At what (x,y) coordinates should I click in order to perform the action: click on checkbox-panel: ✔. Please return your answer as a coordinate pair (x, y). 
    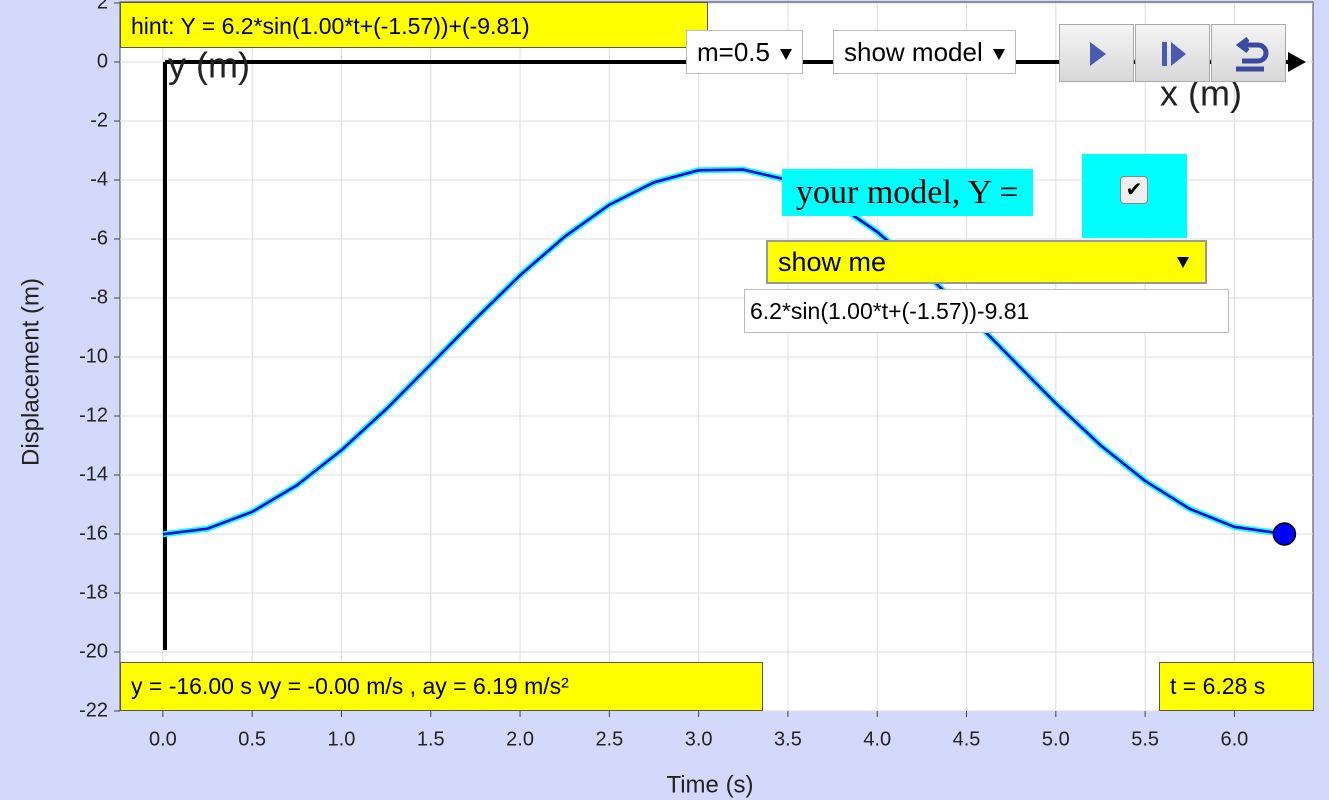
    Looking at the image, I should click on (1134, 196).